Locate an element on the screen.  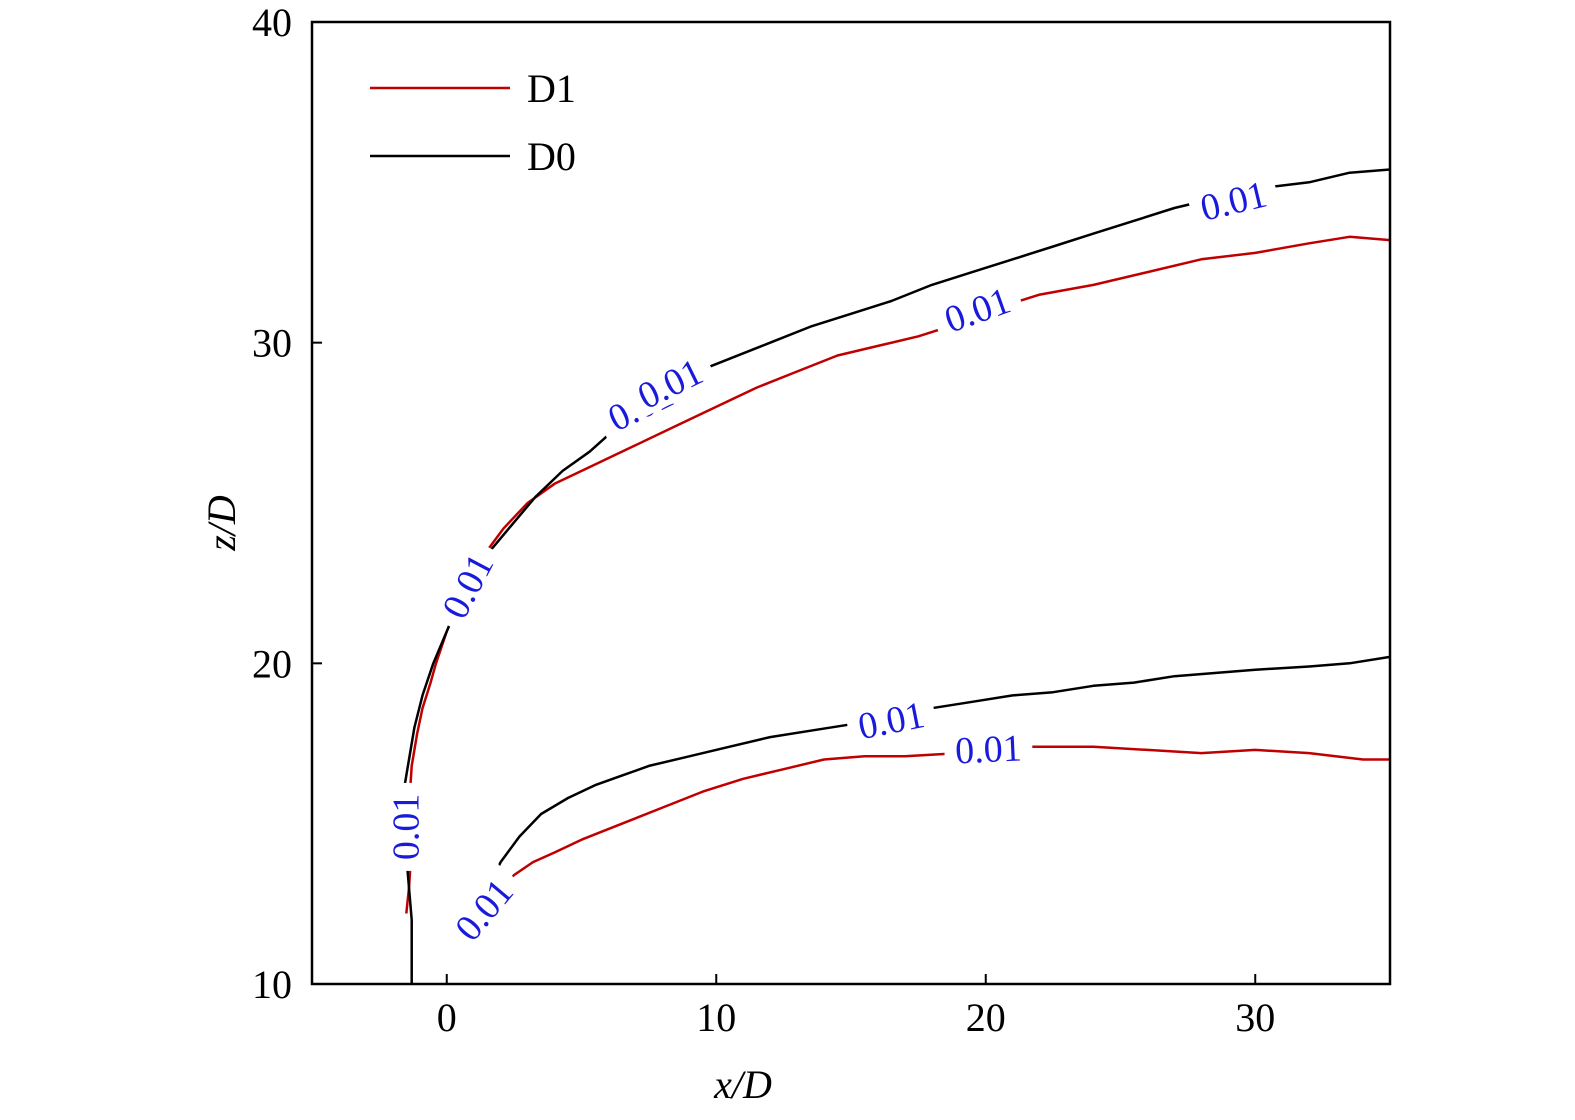
y-tick-label: 20 is located at coordinates (272, 663).